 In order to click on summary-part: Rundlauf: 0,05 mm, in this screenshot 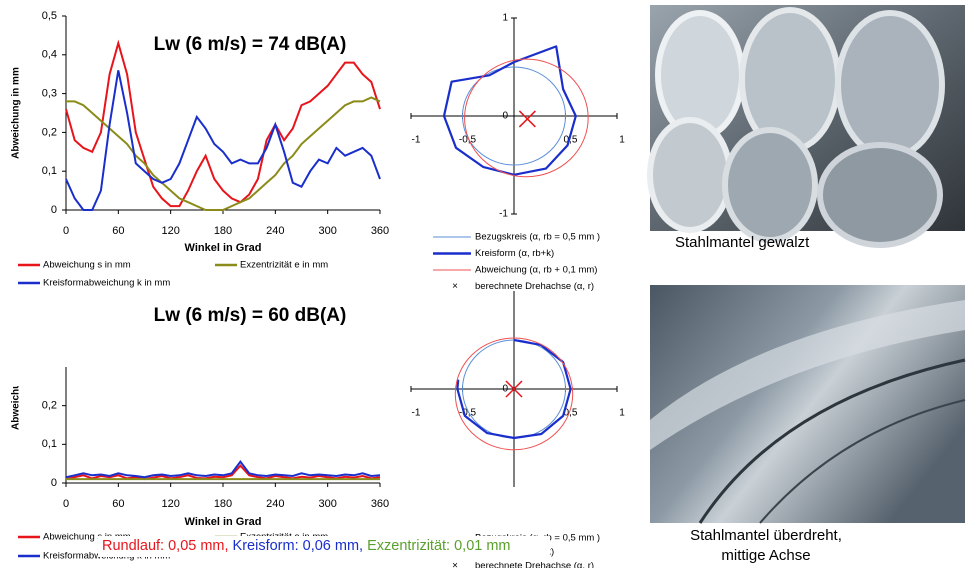, I will do `click(165, 546)`.